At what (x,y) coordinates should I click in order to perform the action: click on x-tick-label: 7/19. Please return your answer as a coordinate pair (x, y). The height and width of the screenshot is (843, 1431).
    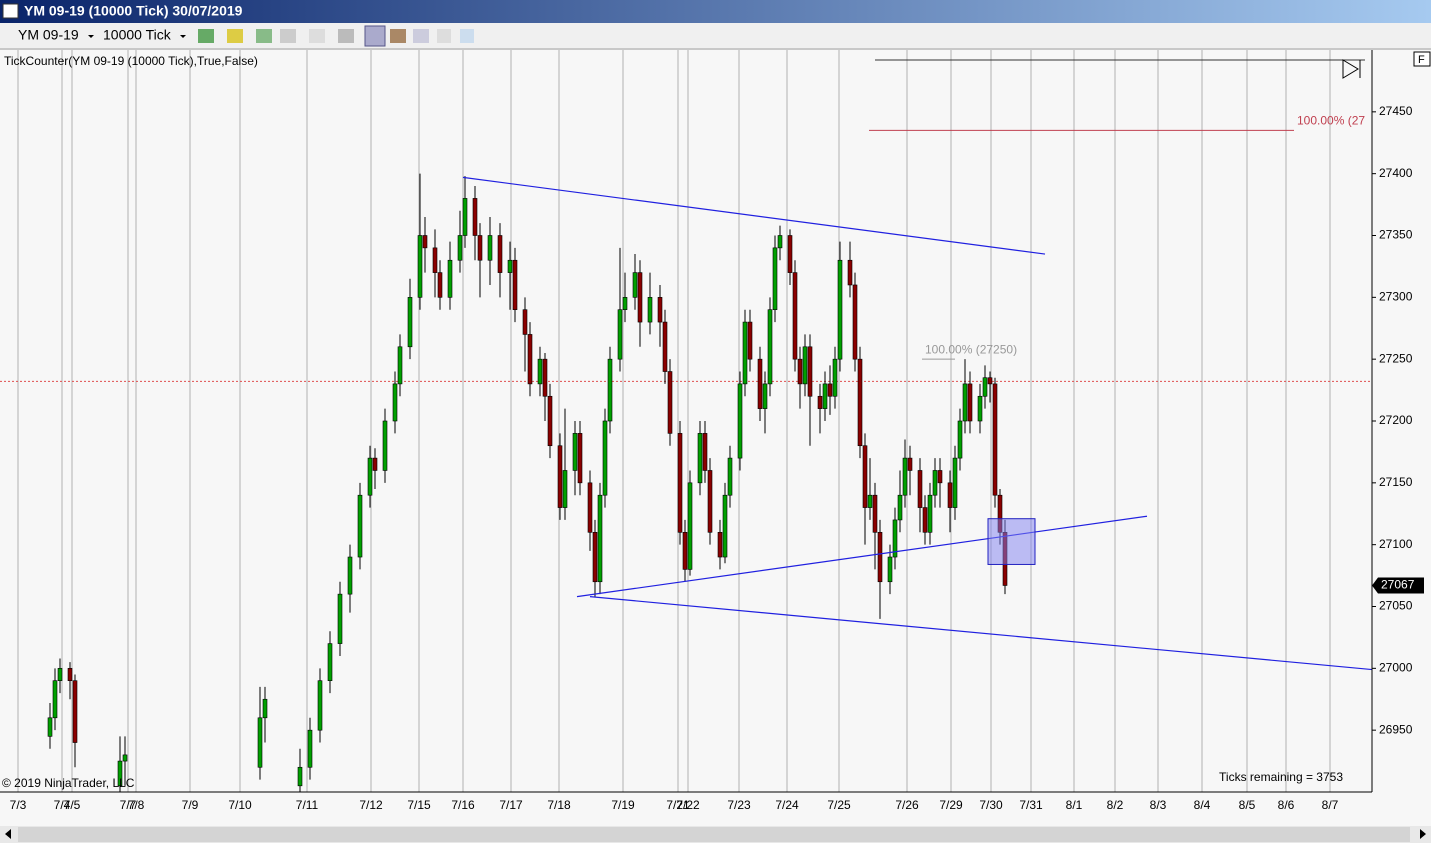
    Looking at the image, I should click on (623, 805).